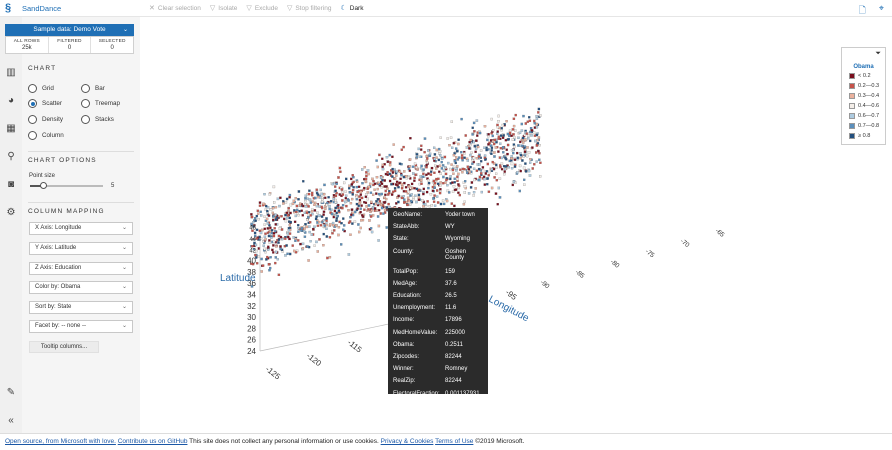  I want to click on z-axis-dropdown: Z Axis: Education ⌄, so click(81, 268).